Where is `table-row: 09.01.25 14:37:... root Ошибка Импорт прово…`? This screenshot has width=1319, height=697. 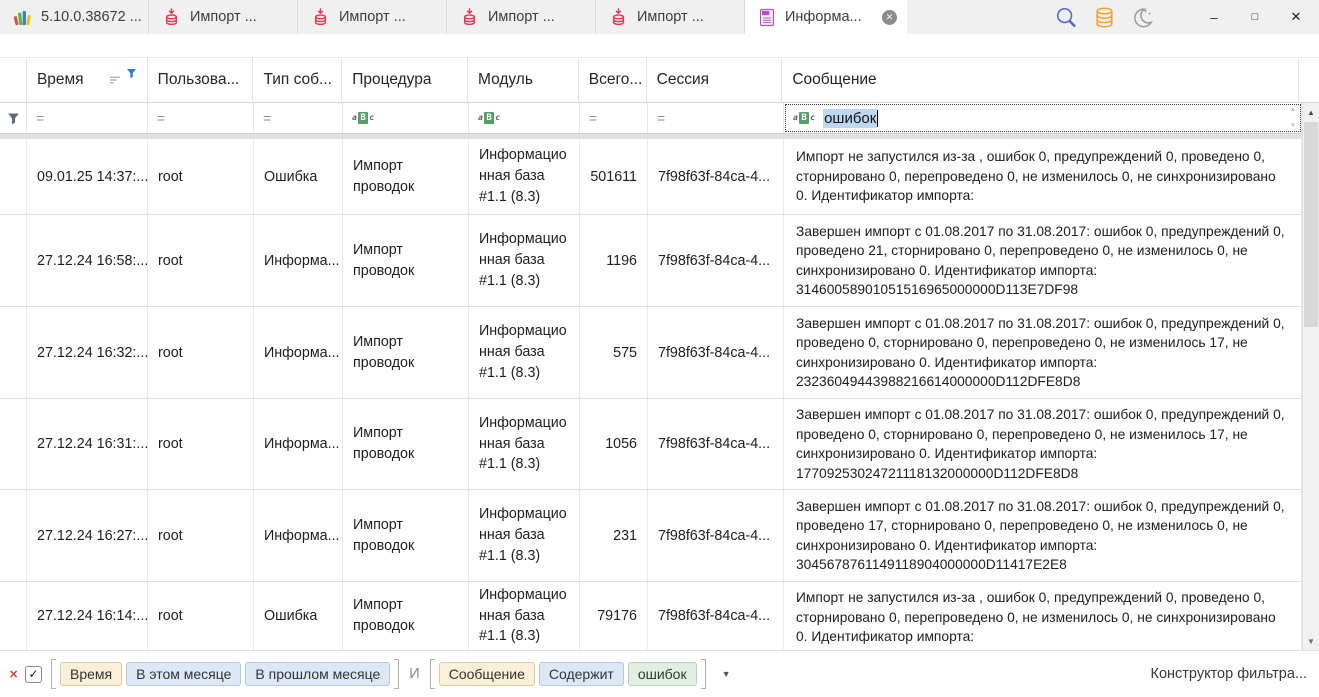
table-row: 09.01.25 14:37:... root Ошибка Импорт прово… is located at coordinates (651, 177).